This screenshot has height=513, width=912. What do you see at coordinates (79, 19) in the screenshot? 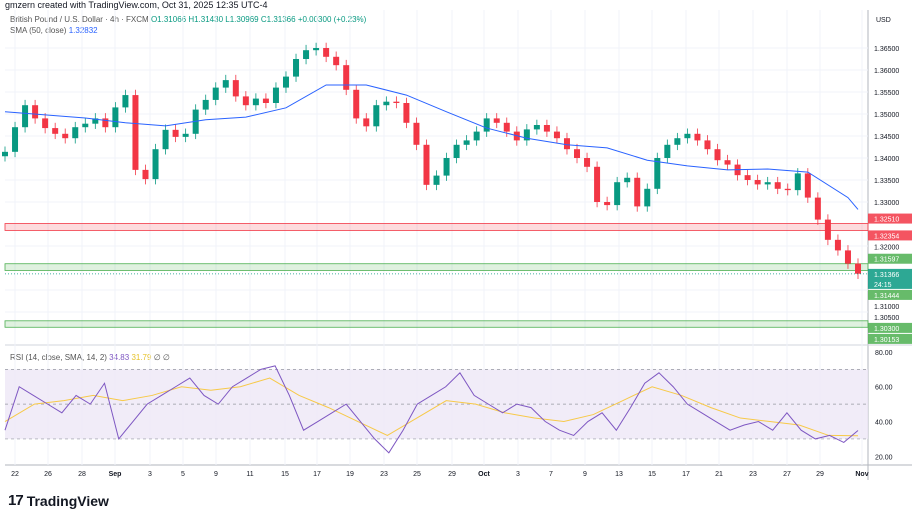
I see `symbol-title: British Pound / U.S. Dollar · 4h · FXCM` at bounding box center [79, 19].